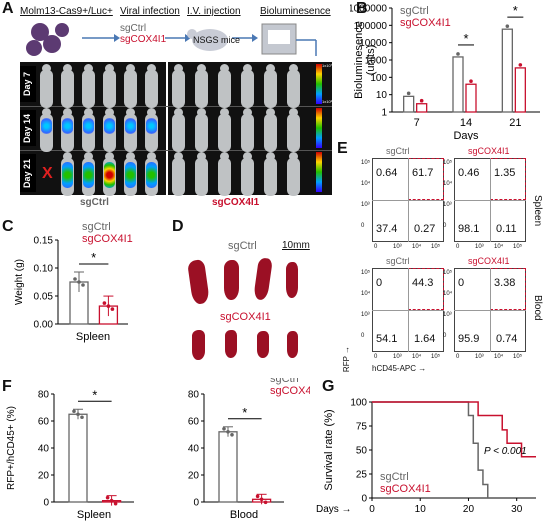 The height and width of the screenshot is (526, 546). I want to click on panel-label-a: A, so click(8, 8).